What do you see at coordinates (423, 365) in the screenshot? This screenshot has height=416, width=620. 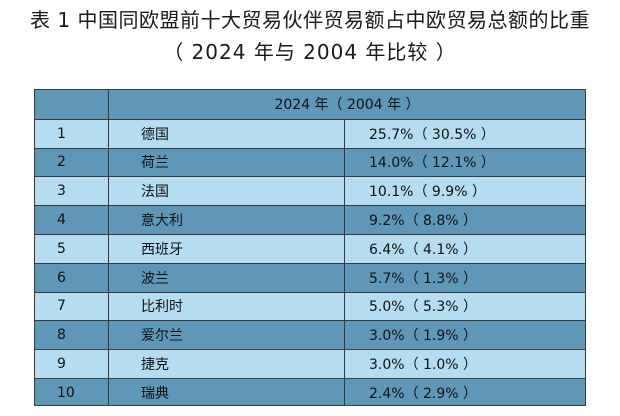 I see `share-cell: 3.0%（ 1.0% ）` at bounding box center [423, 365].